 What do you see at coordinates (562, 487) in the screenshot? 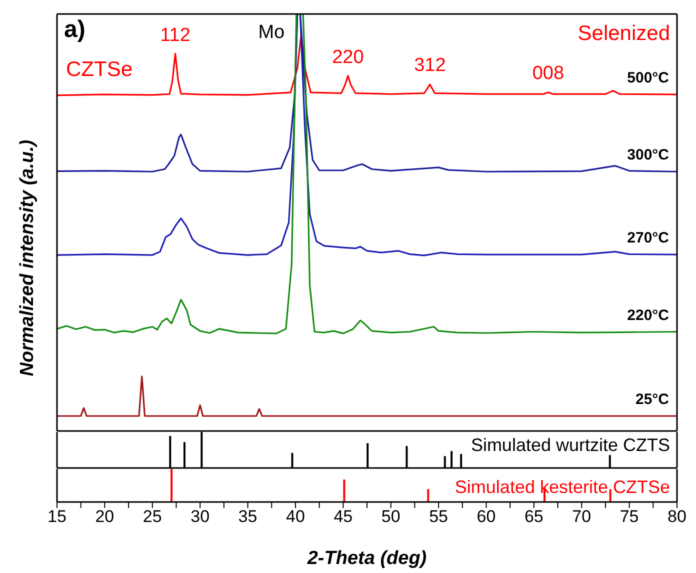
I see `series-label: Simulated kesterite CZTSe` at bounding box center [562, 487].